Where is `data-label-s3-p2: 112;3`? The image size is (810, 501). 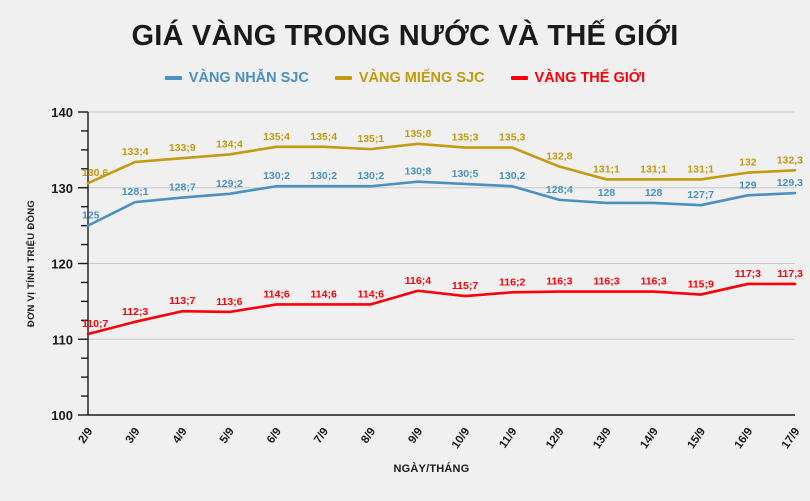
data-label-s3-p2: 112;3 is located at coordinates (135, 312).